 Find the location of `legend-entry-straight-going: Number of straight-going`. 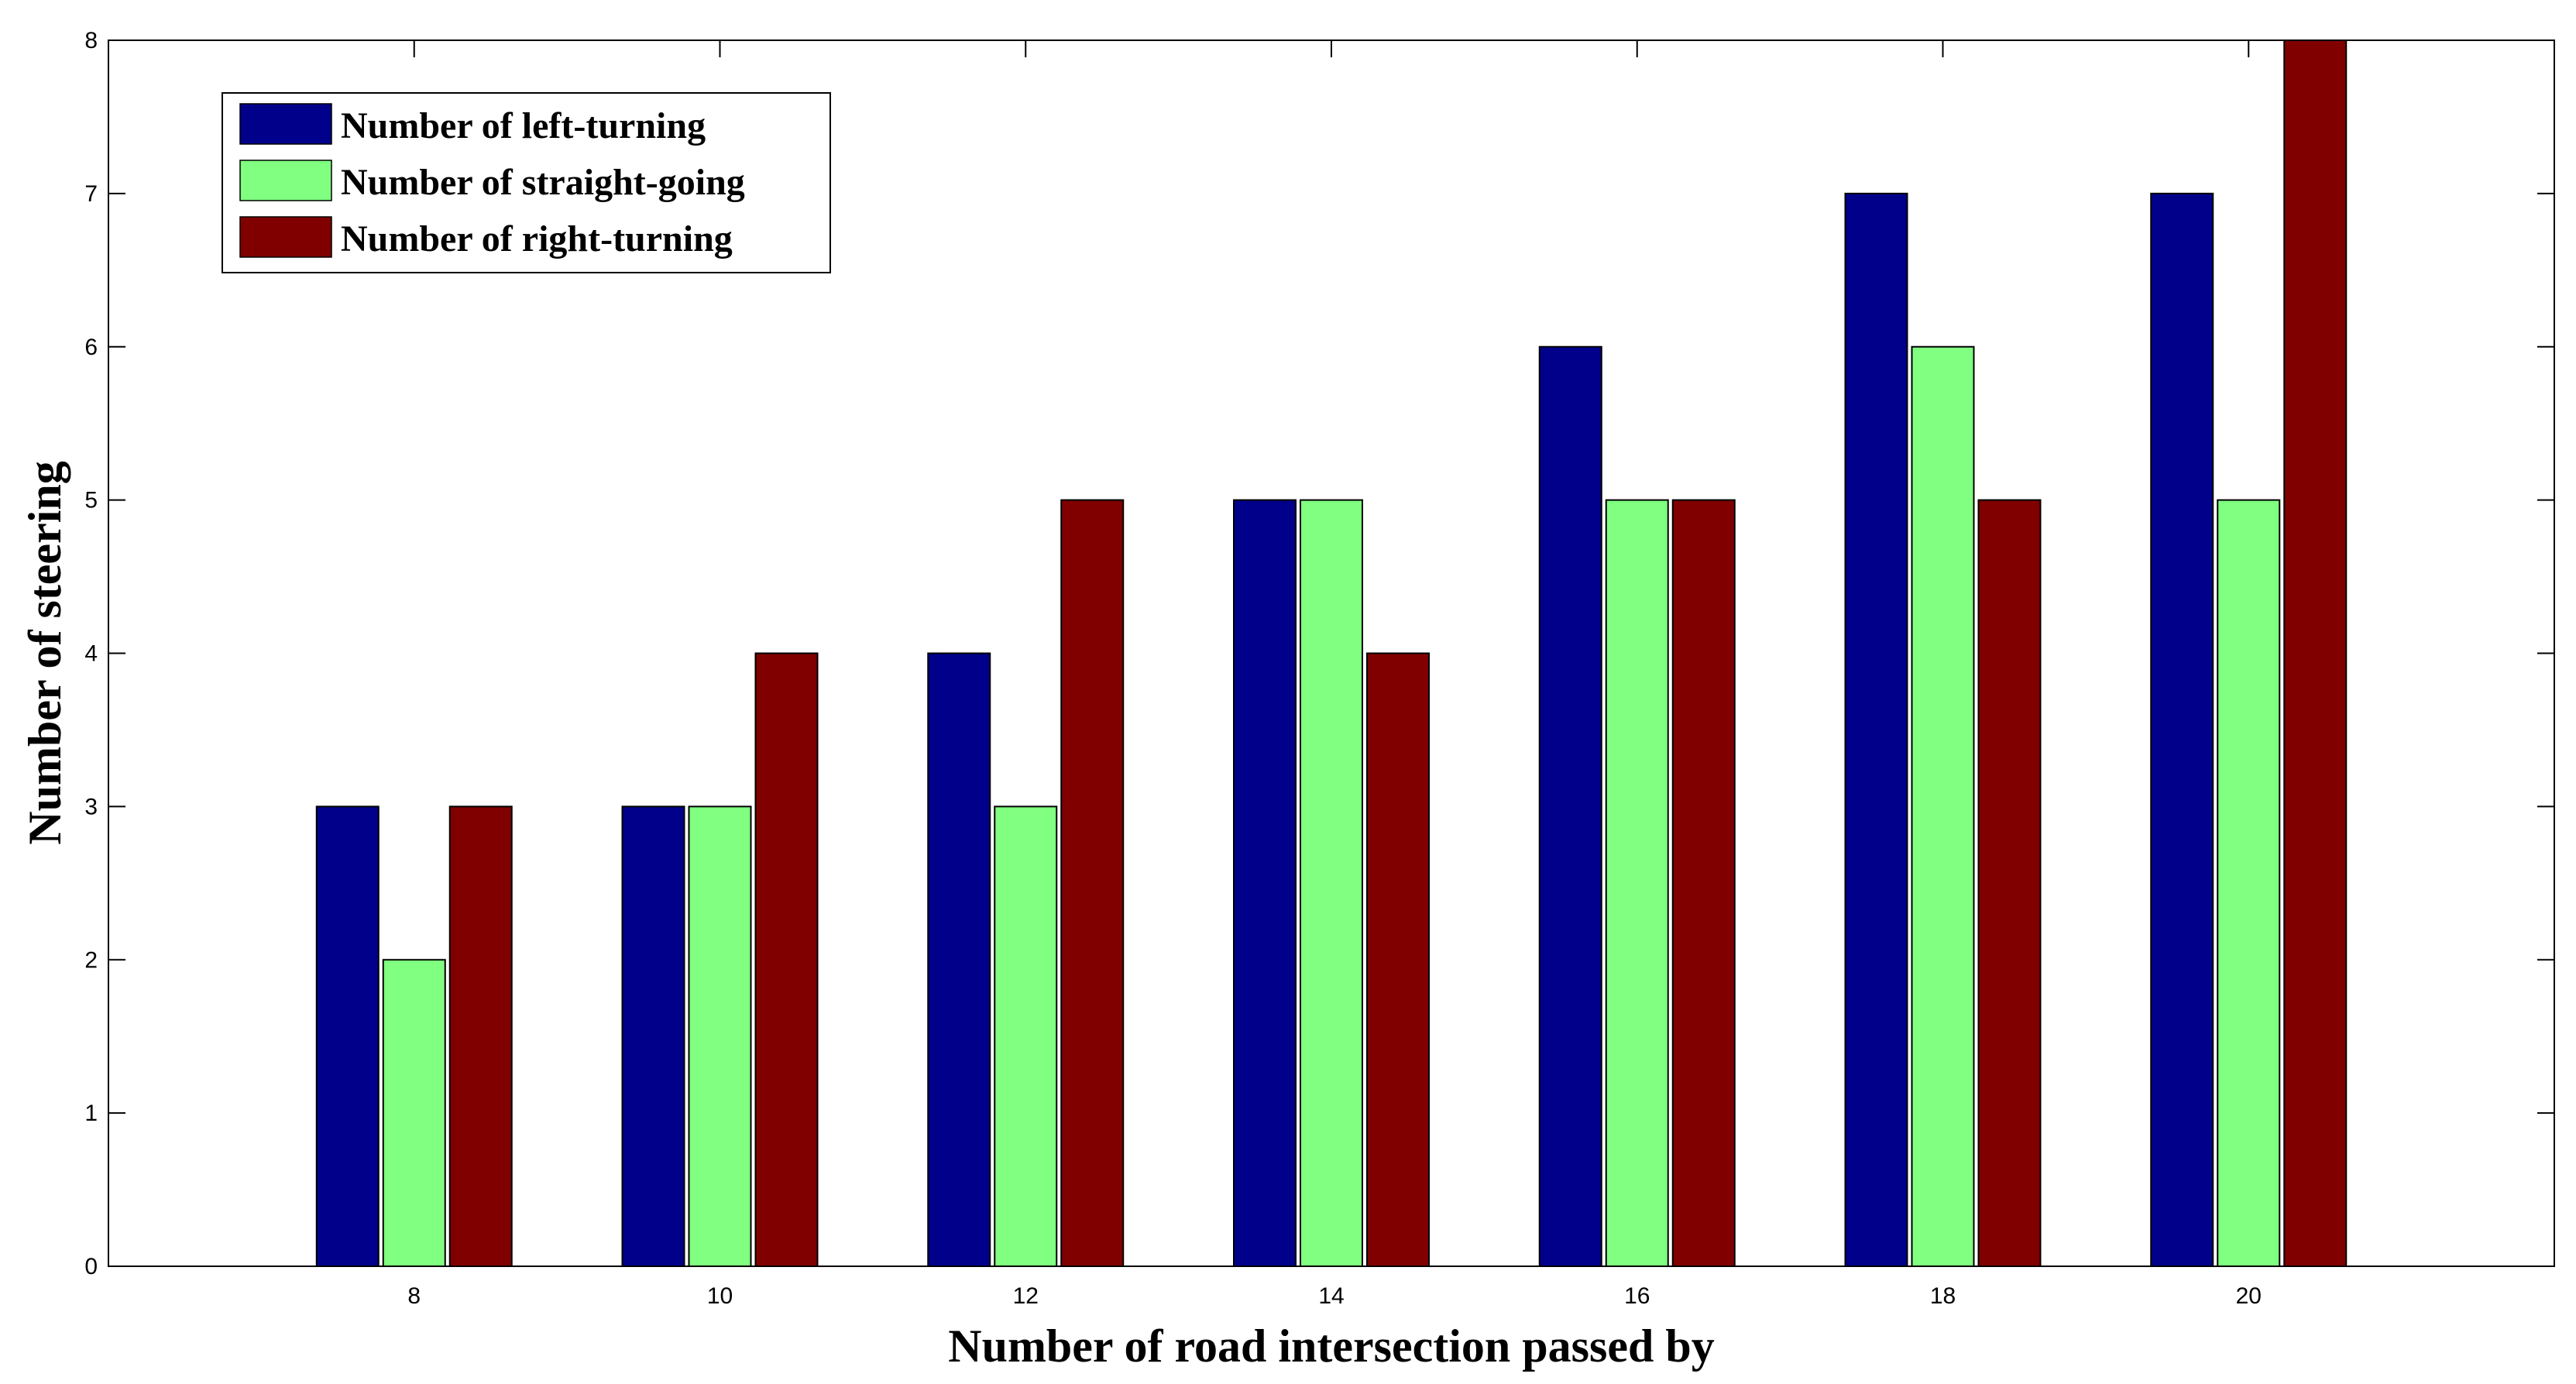

legend-entry-straight-going: Number of straight-going is located at coordinates (492, 181).